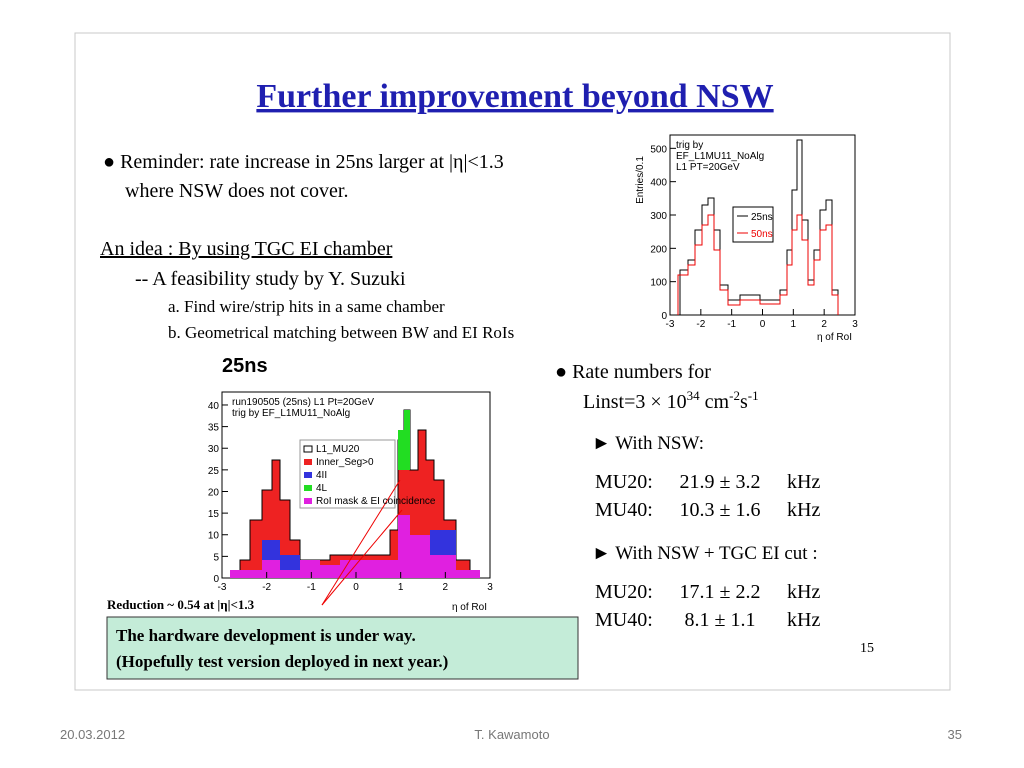 This screenshot has height=768, width=1024. What do you see at coordinates (181, 604) in the screenshot?
I see `reduction: Reduction ~ 0.54 at |η|<1.3` at bounding box center [181, 604].